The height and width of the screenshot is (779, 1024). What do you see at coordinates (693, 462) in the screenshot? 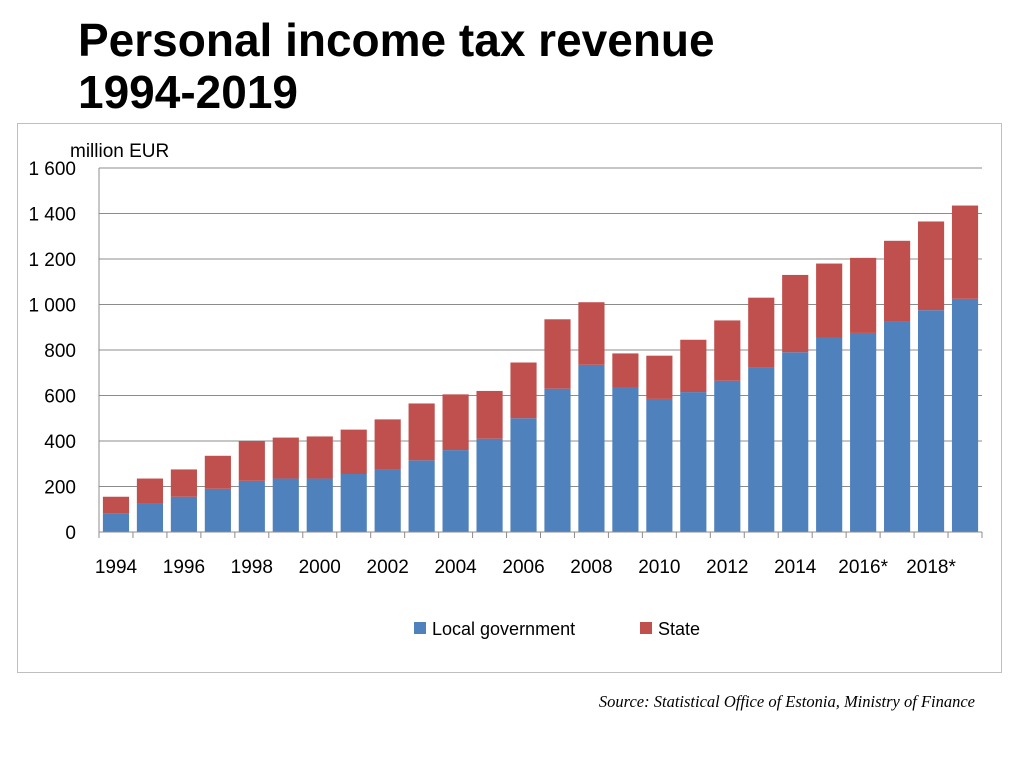
I see `bar-local-government-2011` at bounding box center [693, 462].